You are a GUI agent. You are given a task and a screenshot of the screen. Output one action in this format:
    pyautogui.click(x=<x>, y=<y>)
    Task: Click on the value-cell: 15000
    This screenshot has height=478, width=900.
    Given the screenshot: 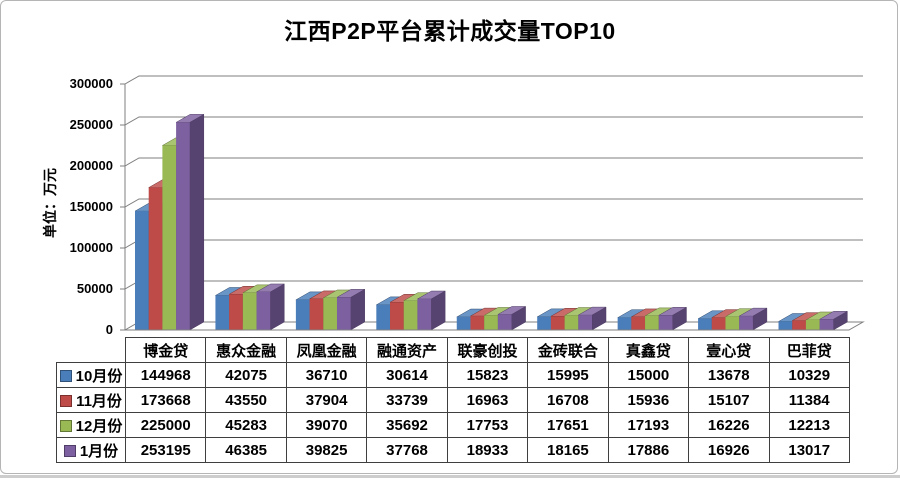 What is the action you would take?
    pyautogui.click(x=648, y=375)
    